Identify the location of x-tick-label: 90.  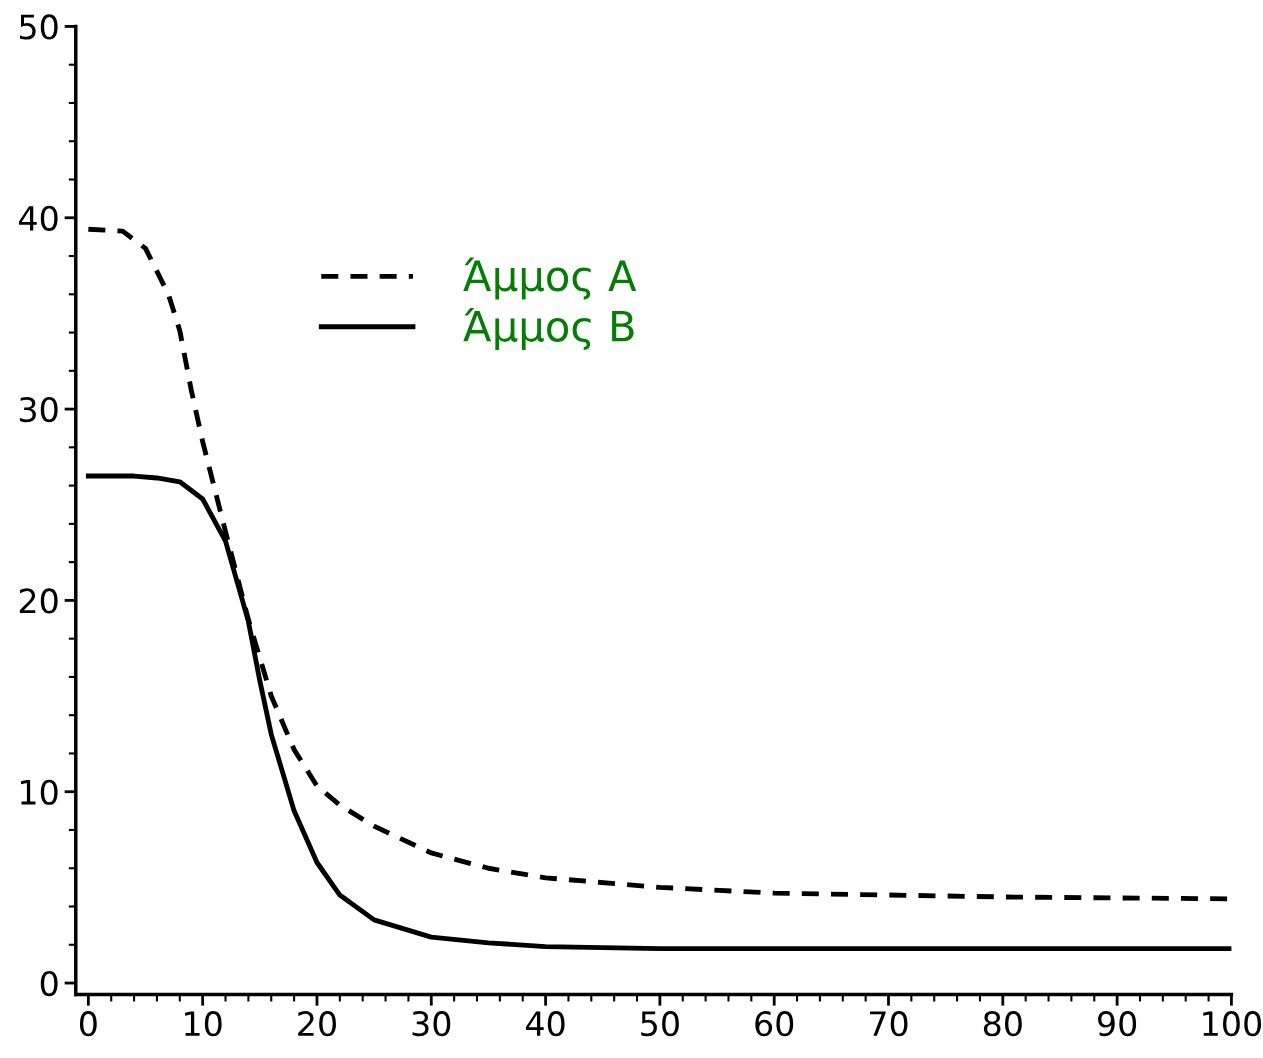
(1117, 1024).